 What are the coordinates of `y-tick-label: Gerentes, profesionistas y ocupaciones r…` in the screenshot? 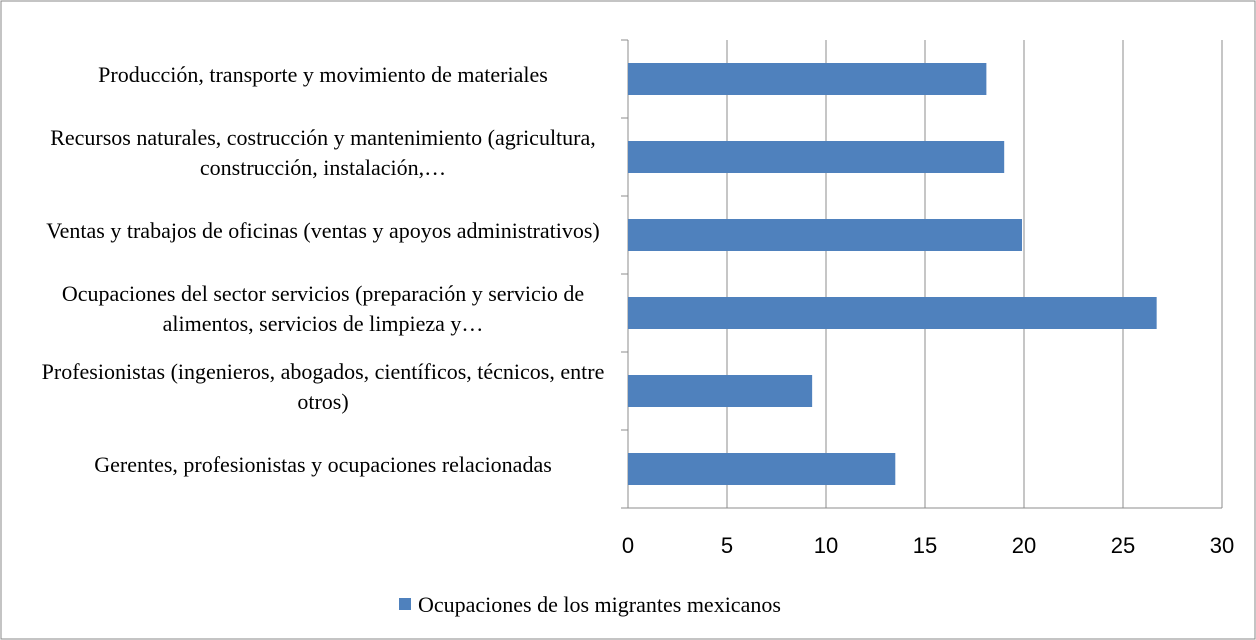 It's located at (323, 464).